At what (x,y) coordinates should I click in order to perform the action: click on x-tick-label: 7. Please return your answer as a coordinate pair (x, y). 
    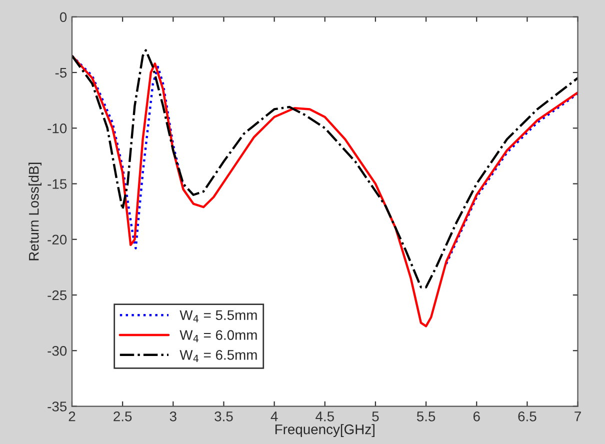
    Looking at the image, I should click on (577, 417).